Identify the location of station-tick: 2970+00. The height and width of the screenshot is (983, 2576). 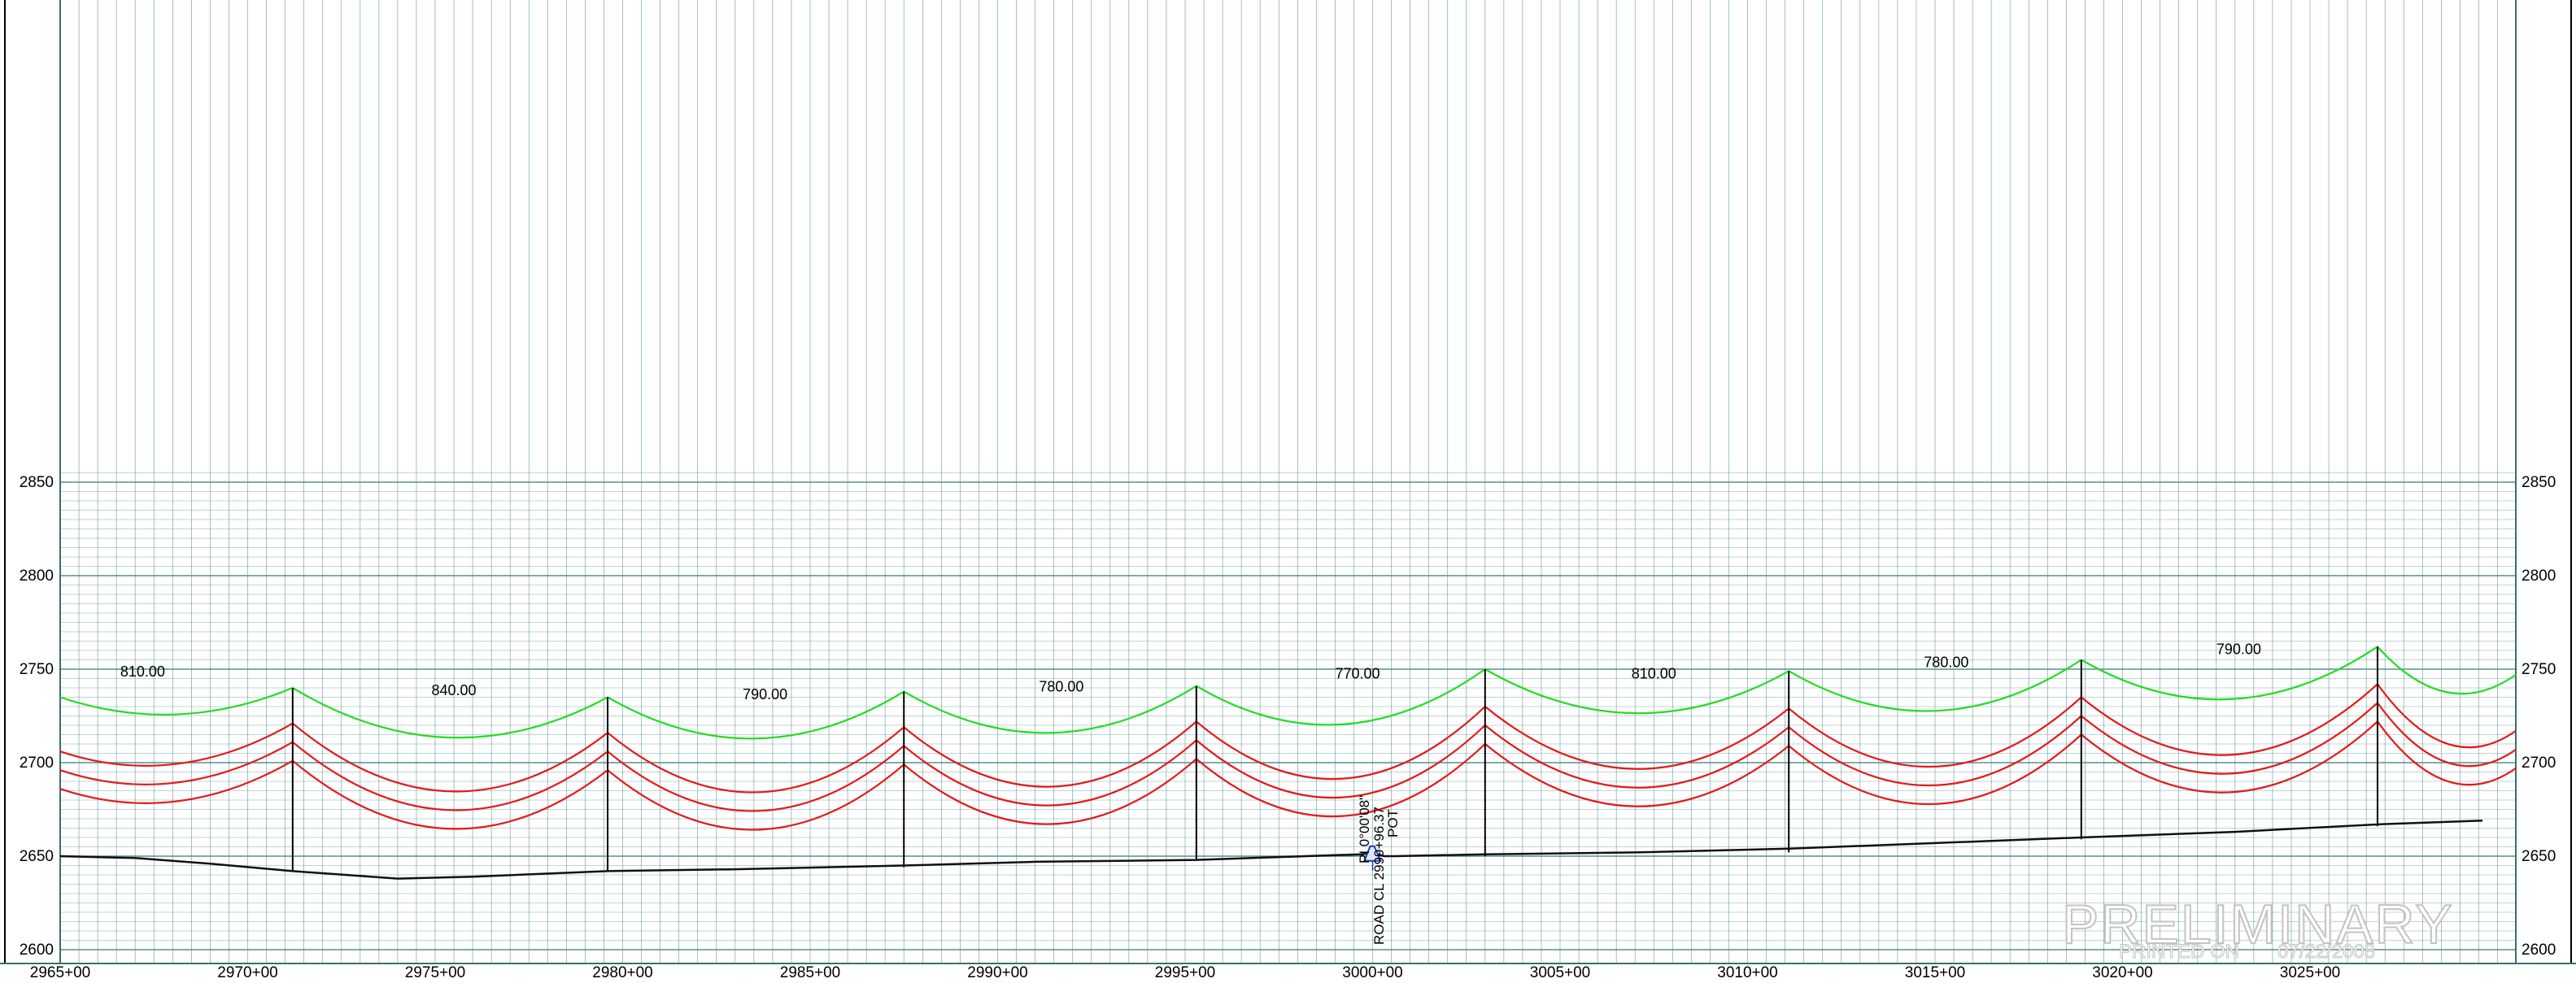
(247, 971).